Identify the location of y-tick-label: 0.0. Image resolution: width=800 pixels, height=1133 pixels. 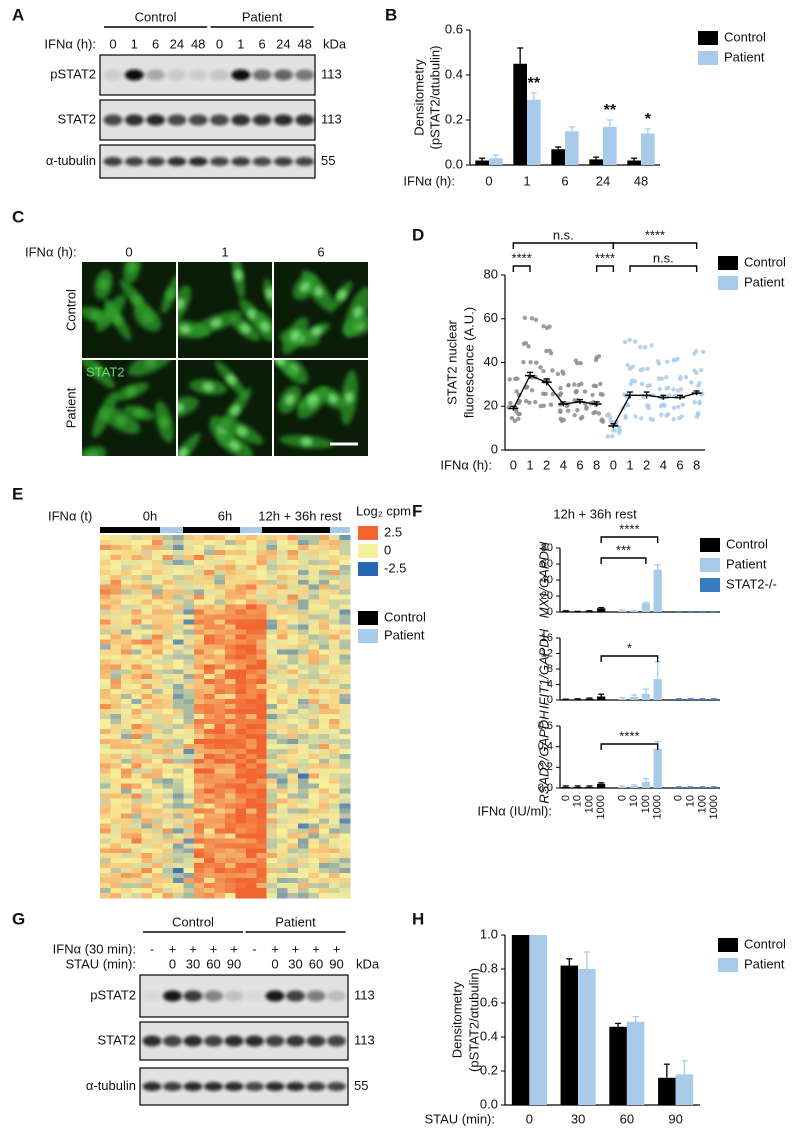
(454, 163).